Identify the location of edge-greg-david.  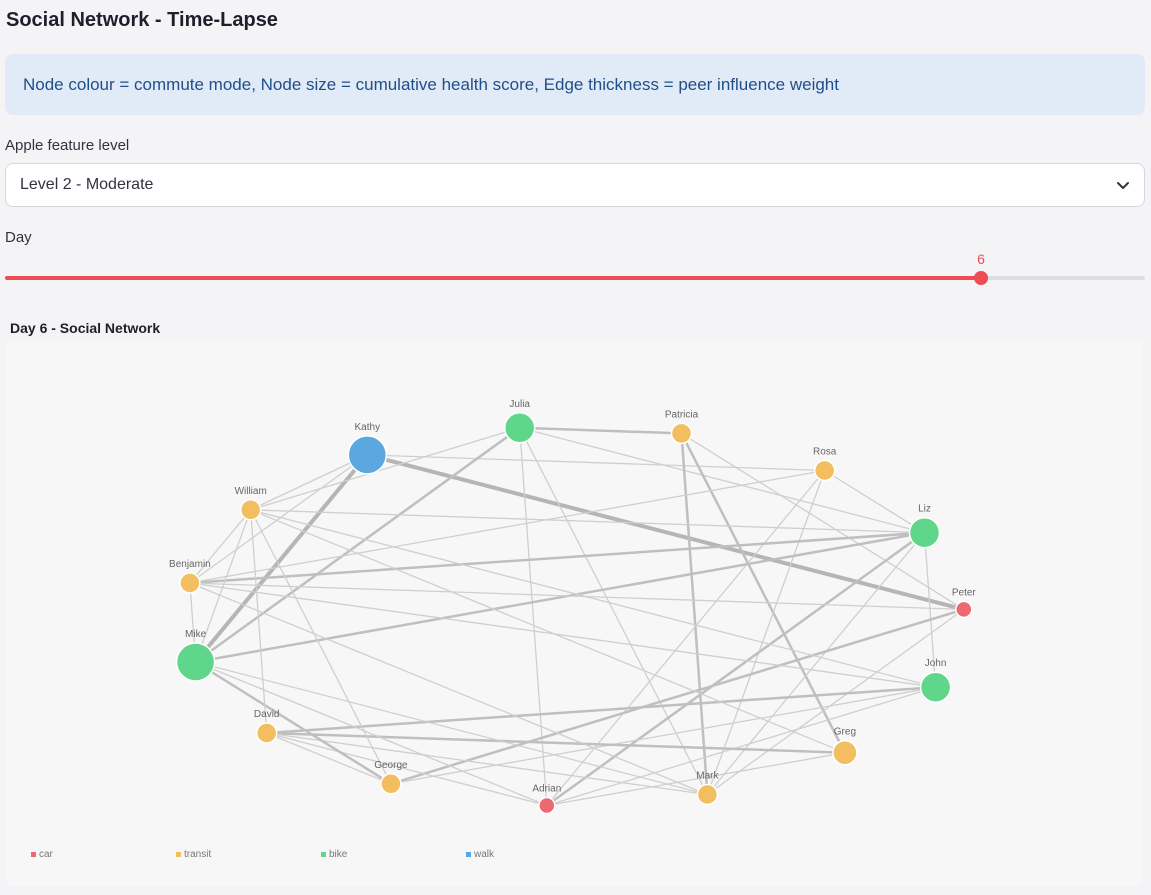
(555, 742).